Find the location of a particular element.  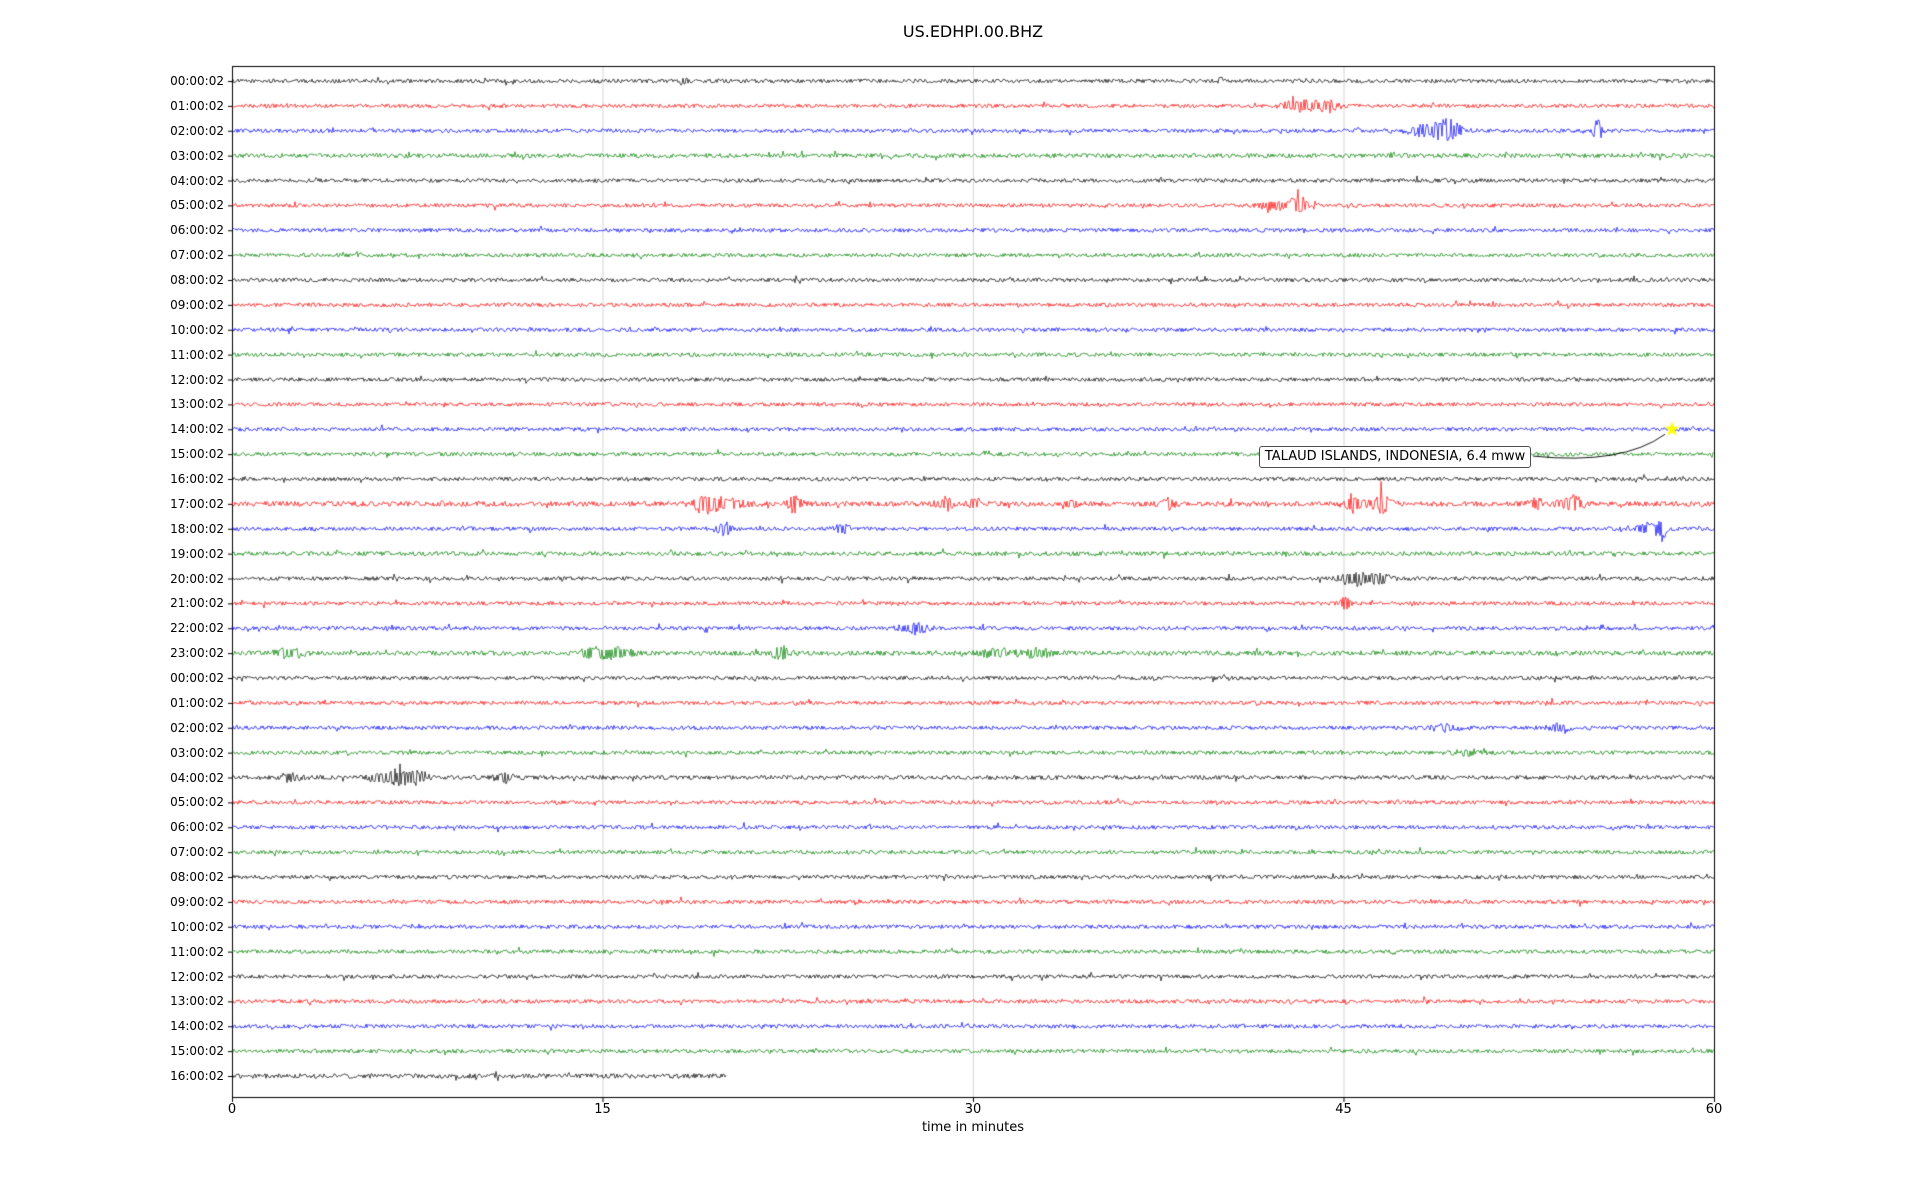

row-label: 19:00:02 is located at coordinates (197, 553).